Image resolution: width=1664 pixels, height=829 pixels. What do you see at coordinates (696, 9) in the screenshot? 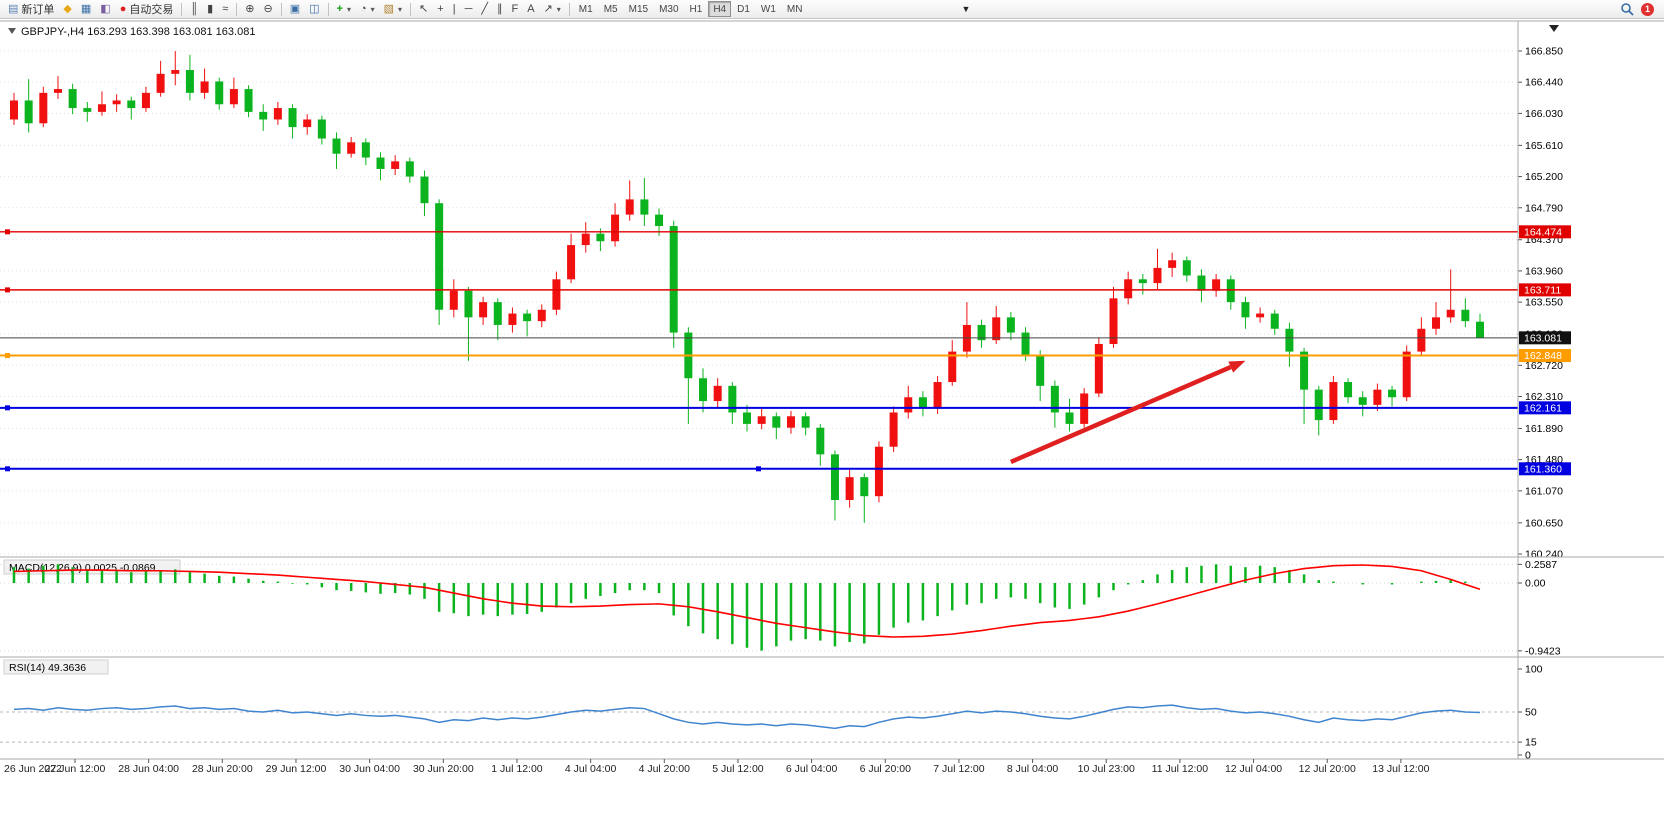
I see `timeframe-h1-button: H1` at bounding box center [696, 9].